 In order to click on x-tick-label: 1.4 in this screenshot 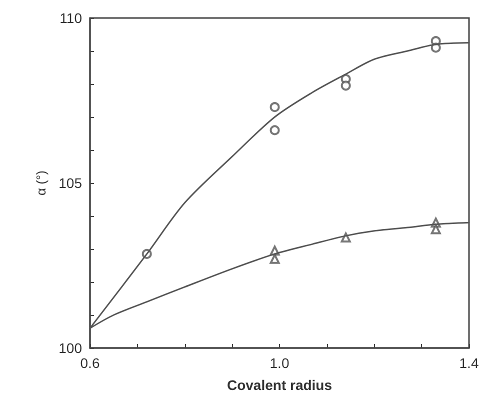, I will do `click(469, 363)`.